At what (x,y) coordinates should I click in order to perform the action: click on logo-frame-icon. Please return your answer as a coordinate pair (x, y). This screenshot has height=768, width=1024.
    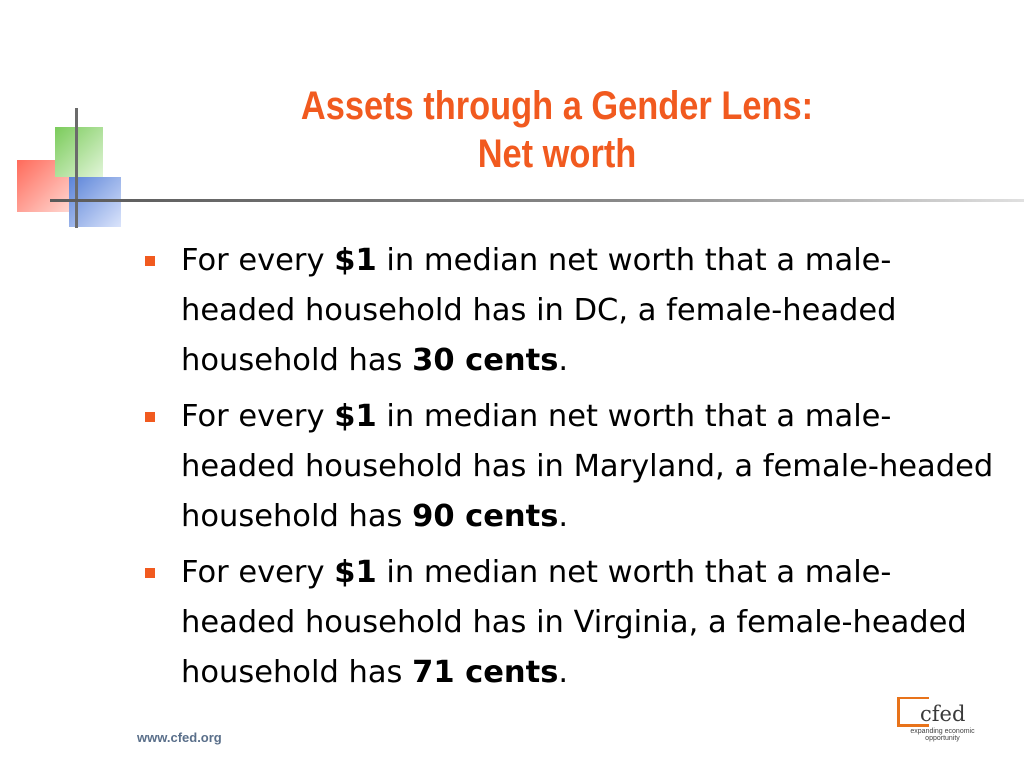
    Looking at the image, I should click on (913, 712).